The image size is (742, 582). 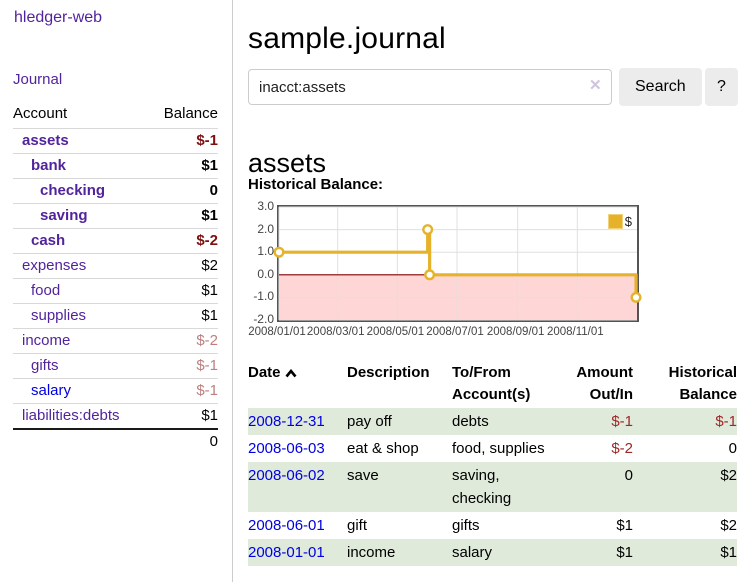 I want to click on accounts-total-row: 0, so click(x=115, y=441).